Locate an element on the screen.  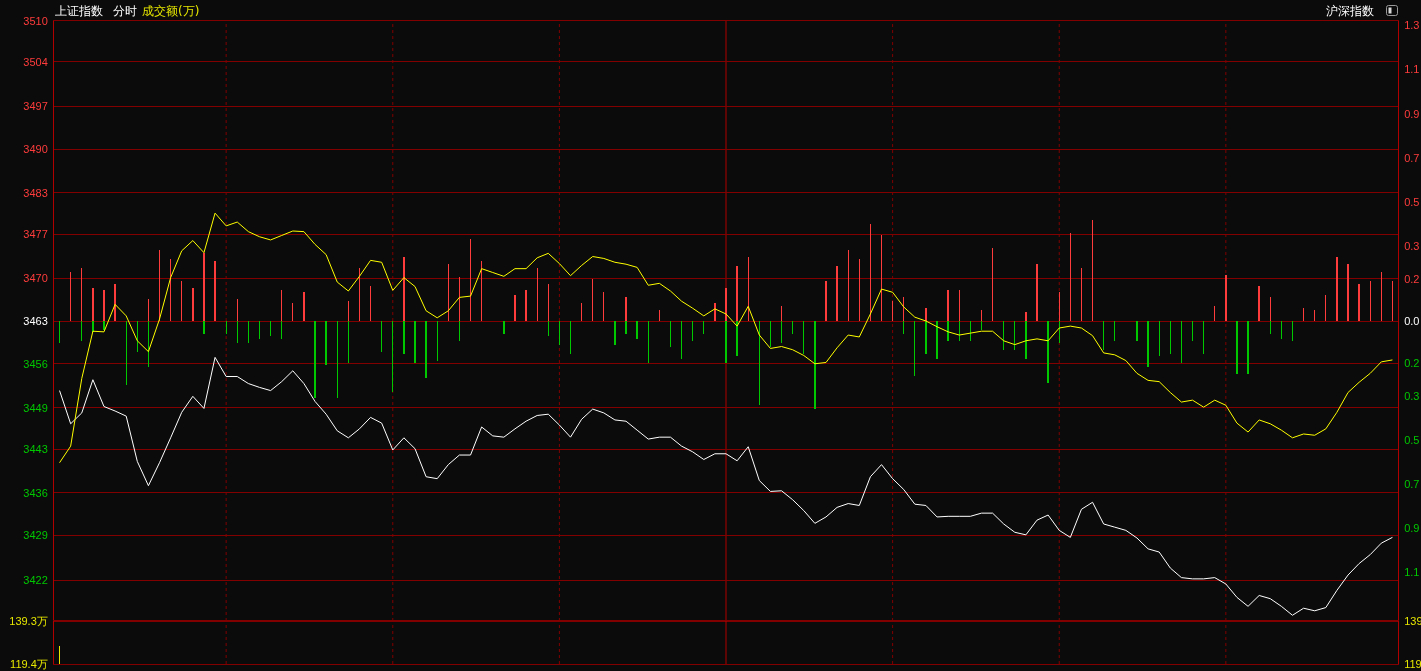
y-tick-label: 3429 is located at coordinates (35, 535).